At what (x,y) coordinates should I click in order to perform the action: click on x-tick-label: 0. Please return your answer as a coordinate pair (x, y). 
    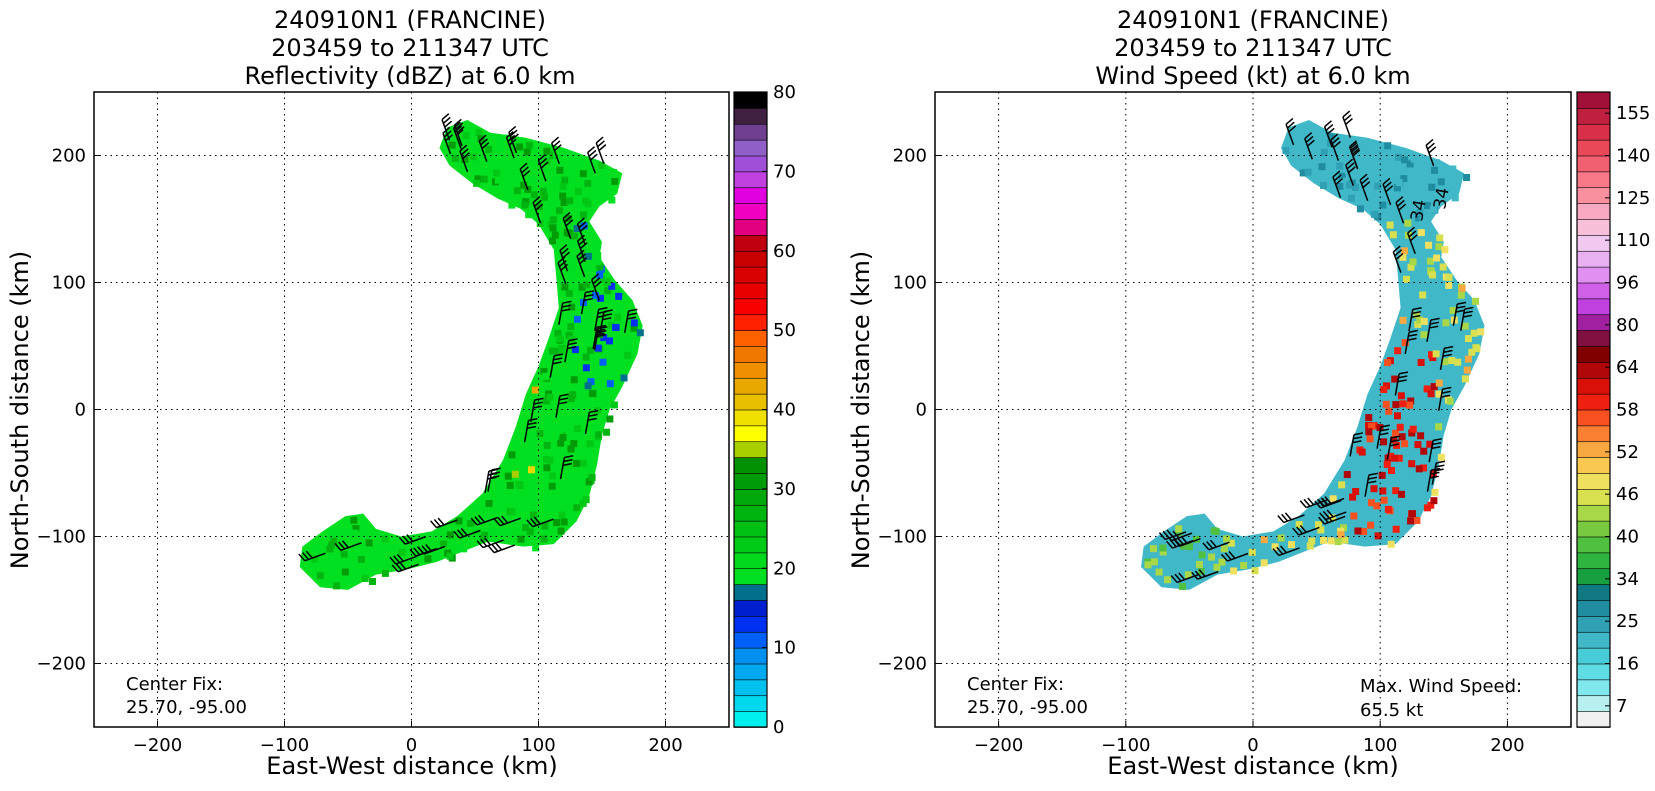
    Looking at the image, I should click on (1252, 745).